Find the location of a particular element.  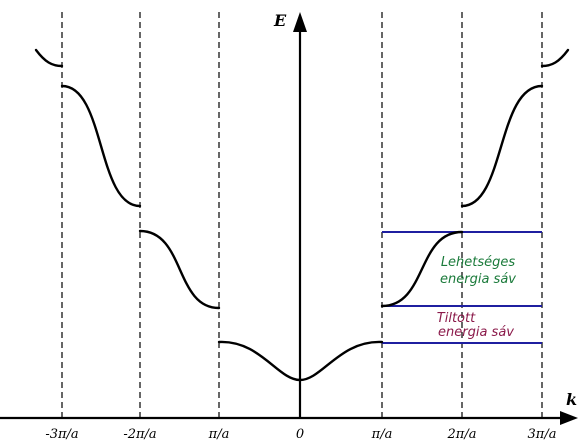

allowed-band-label-line2: energia sáv is located at coordinates (478, 279).